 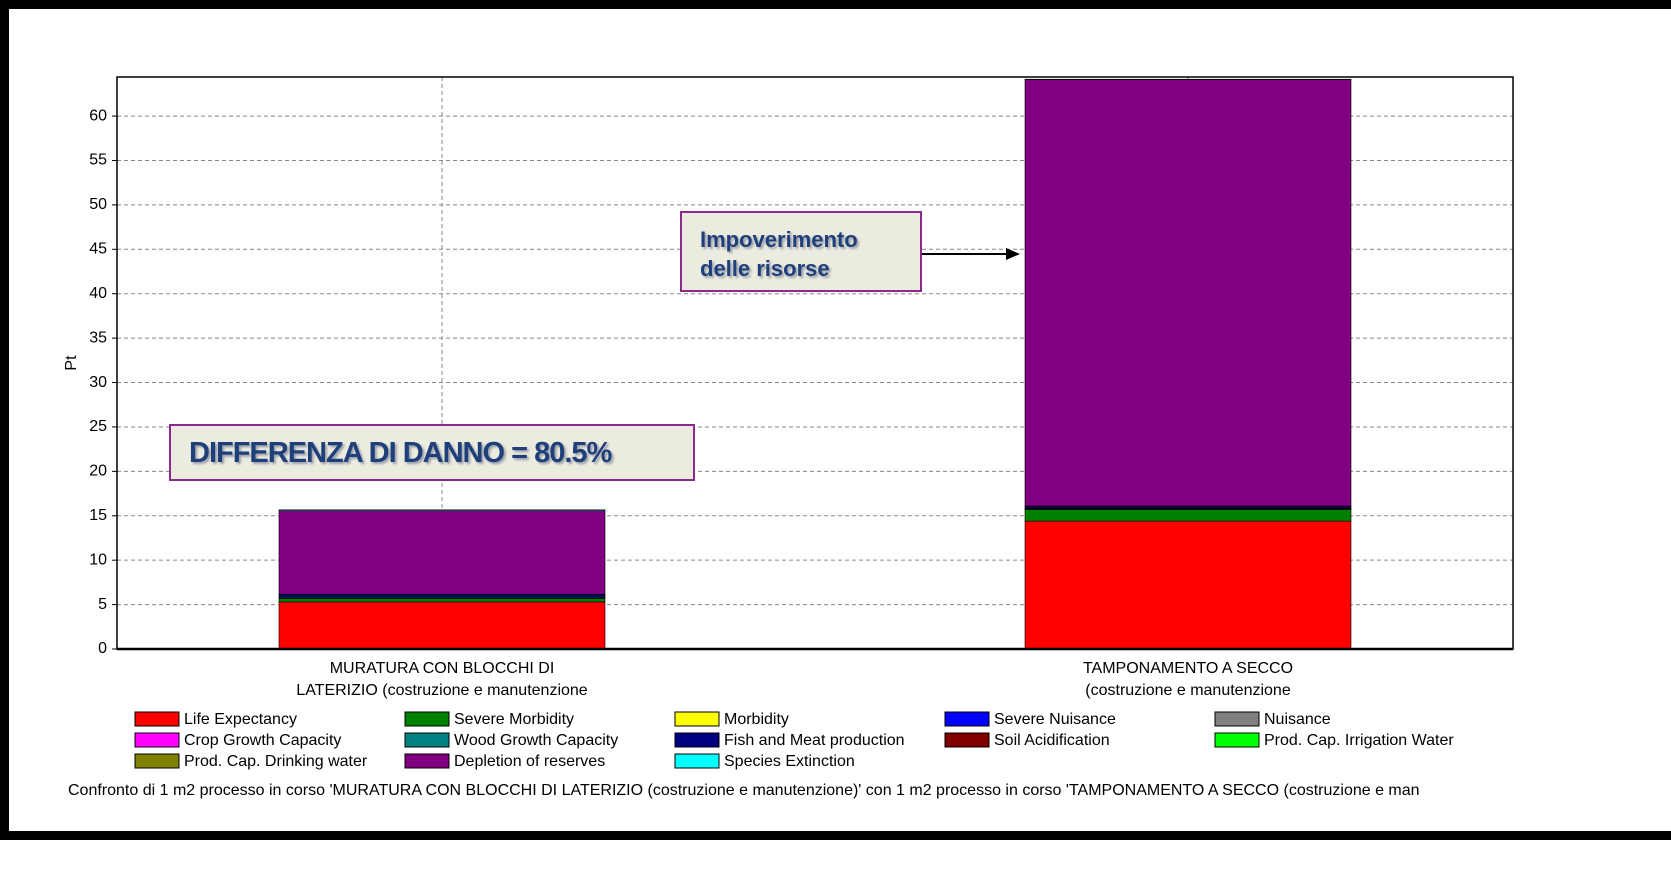 I want to click on y-tick-label: 10, so click(x=98, y=559).